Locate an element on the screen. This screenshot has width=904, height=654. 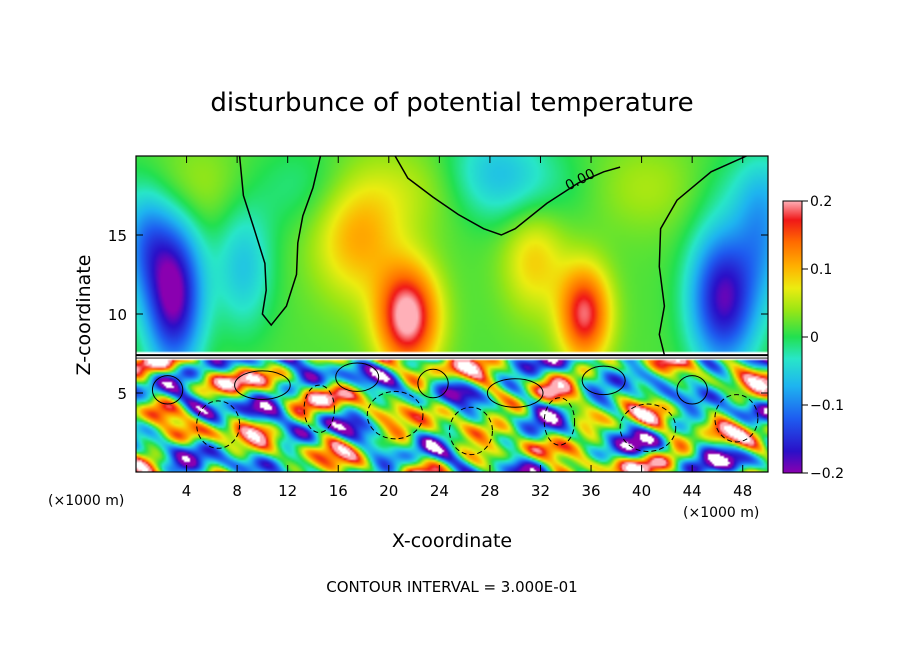
colorbar-tick-label: 0 is located at coordinates (814, 338).